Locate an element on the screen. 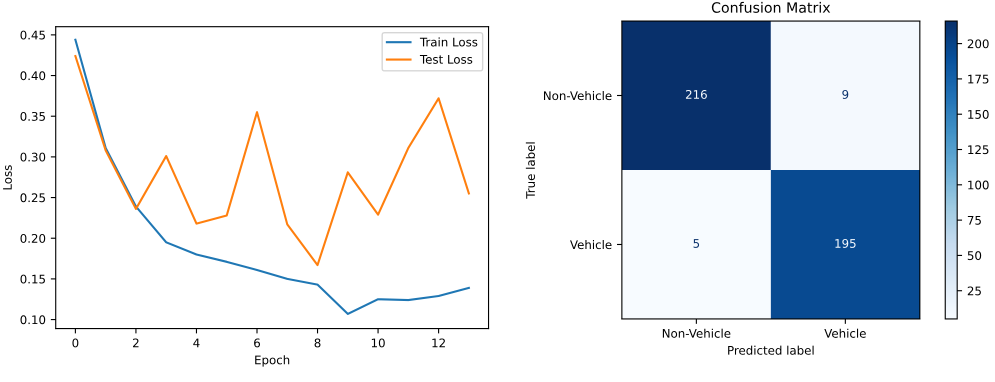 The image size is (995, 382). color-bar-label: 150 is located at coordinates (978, 114).